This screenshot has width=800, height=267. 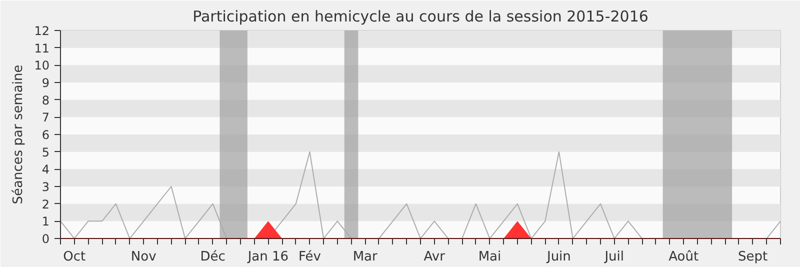 I want to click on x-tick-label: Déc, so click(x=213, y=257).